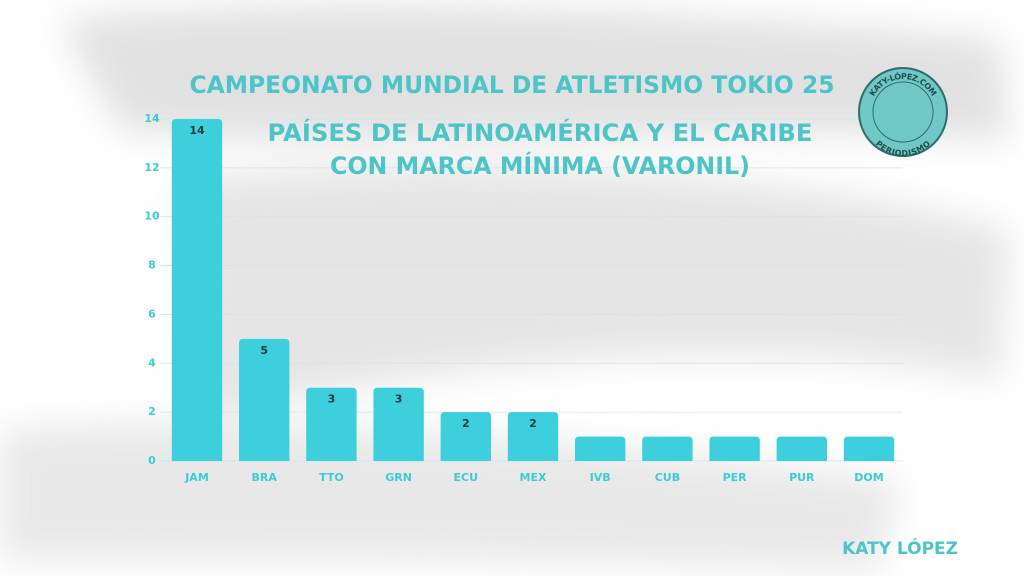 The image size is (1024, 576). Describe the element at coordinates (152, 265) in the screenshot. I see `y-tick-label: 8` at that location.